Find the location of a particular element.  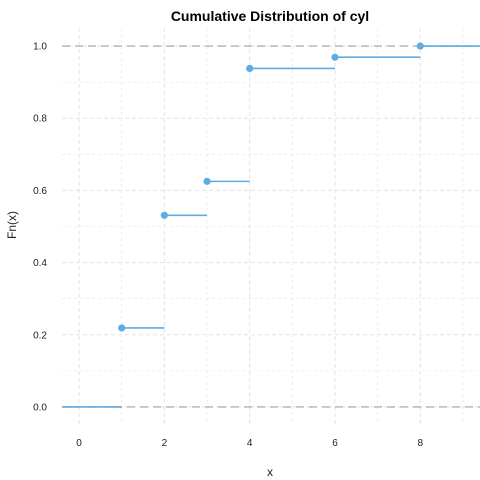

y-tick-label: 0.8 is located at coordinates (40, 119).